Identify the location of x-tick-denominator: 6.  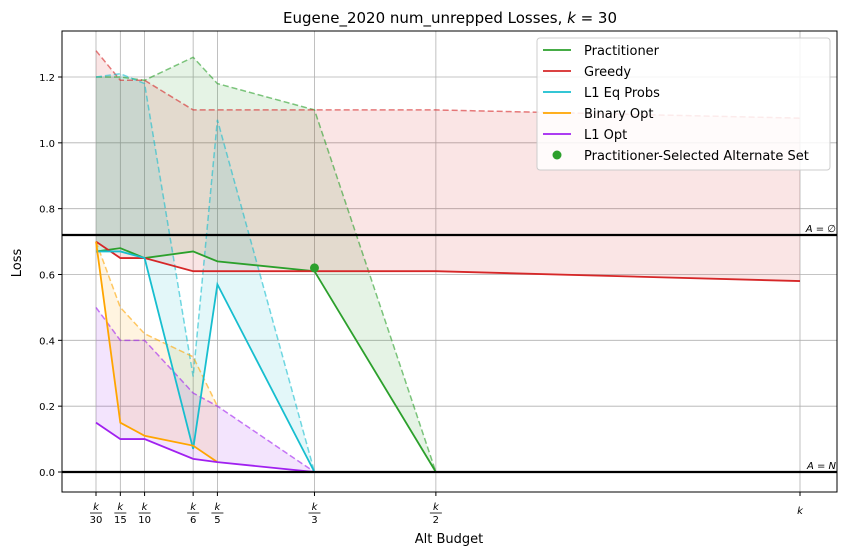
(193, 520).